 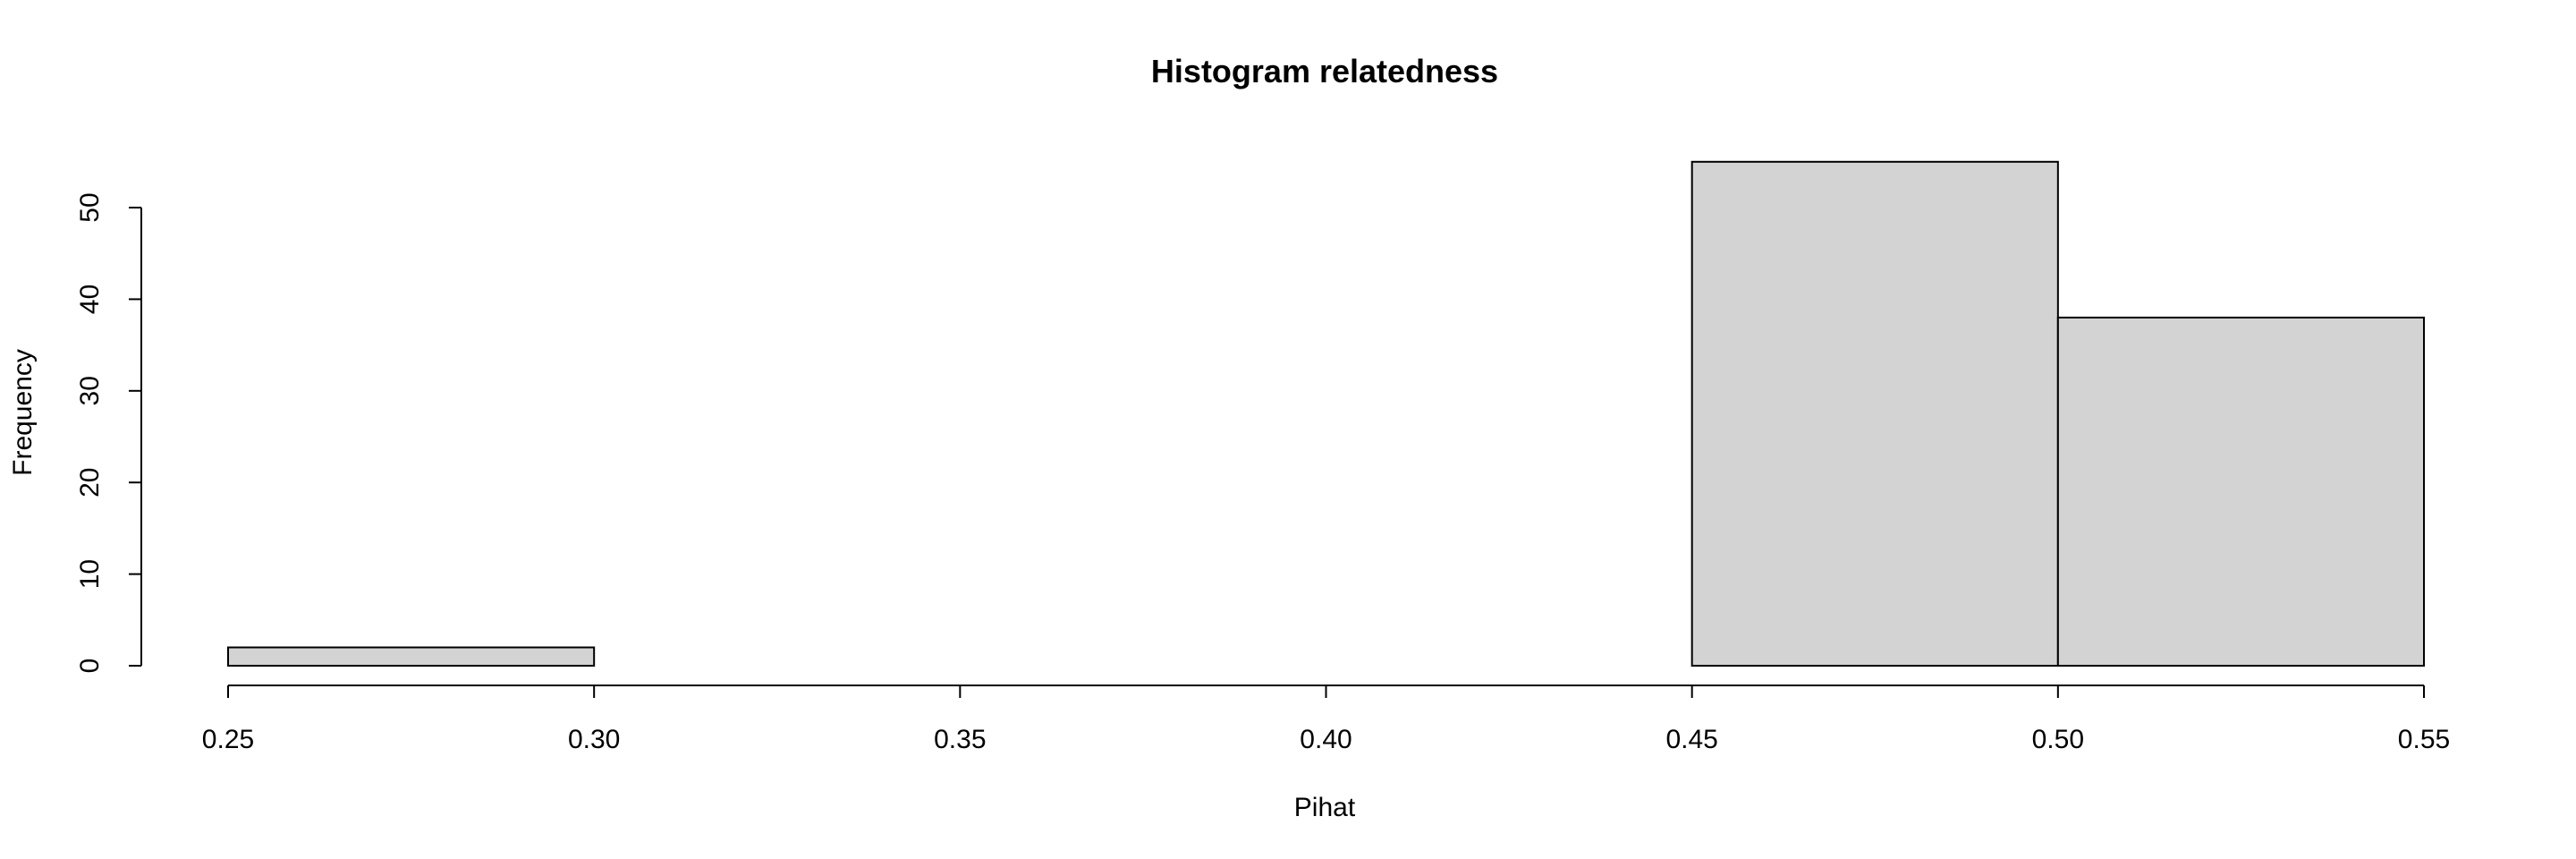 I want to click on x-tick-label: 0.45, so click(x=1691, y=739).